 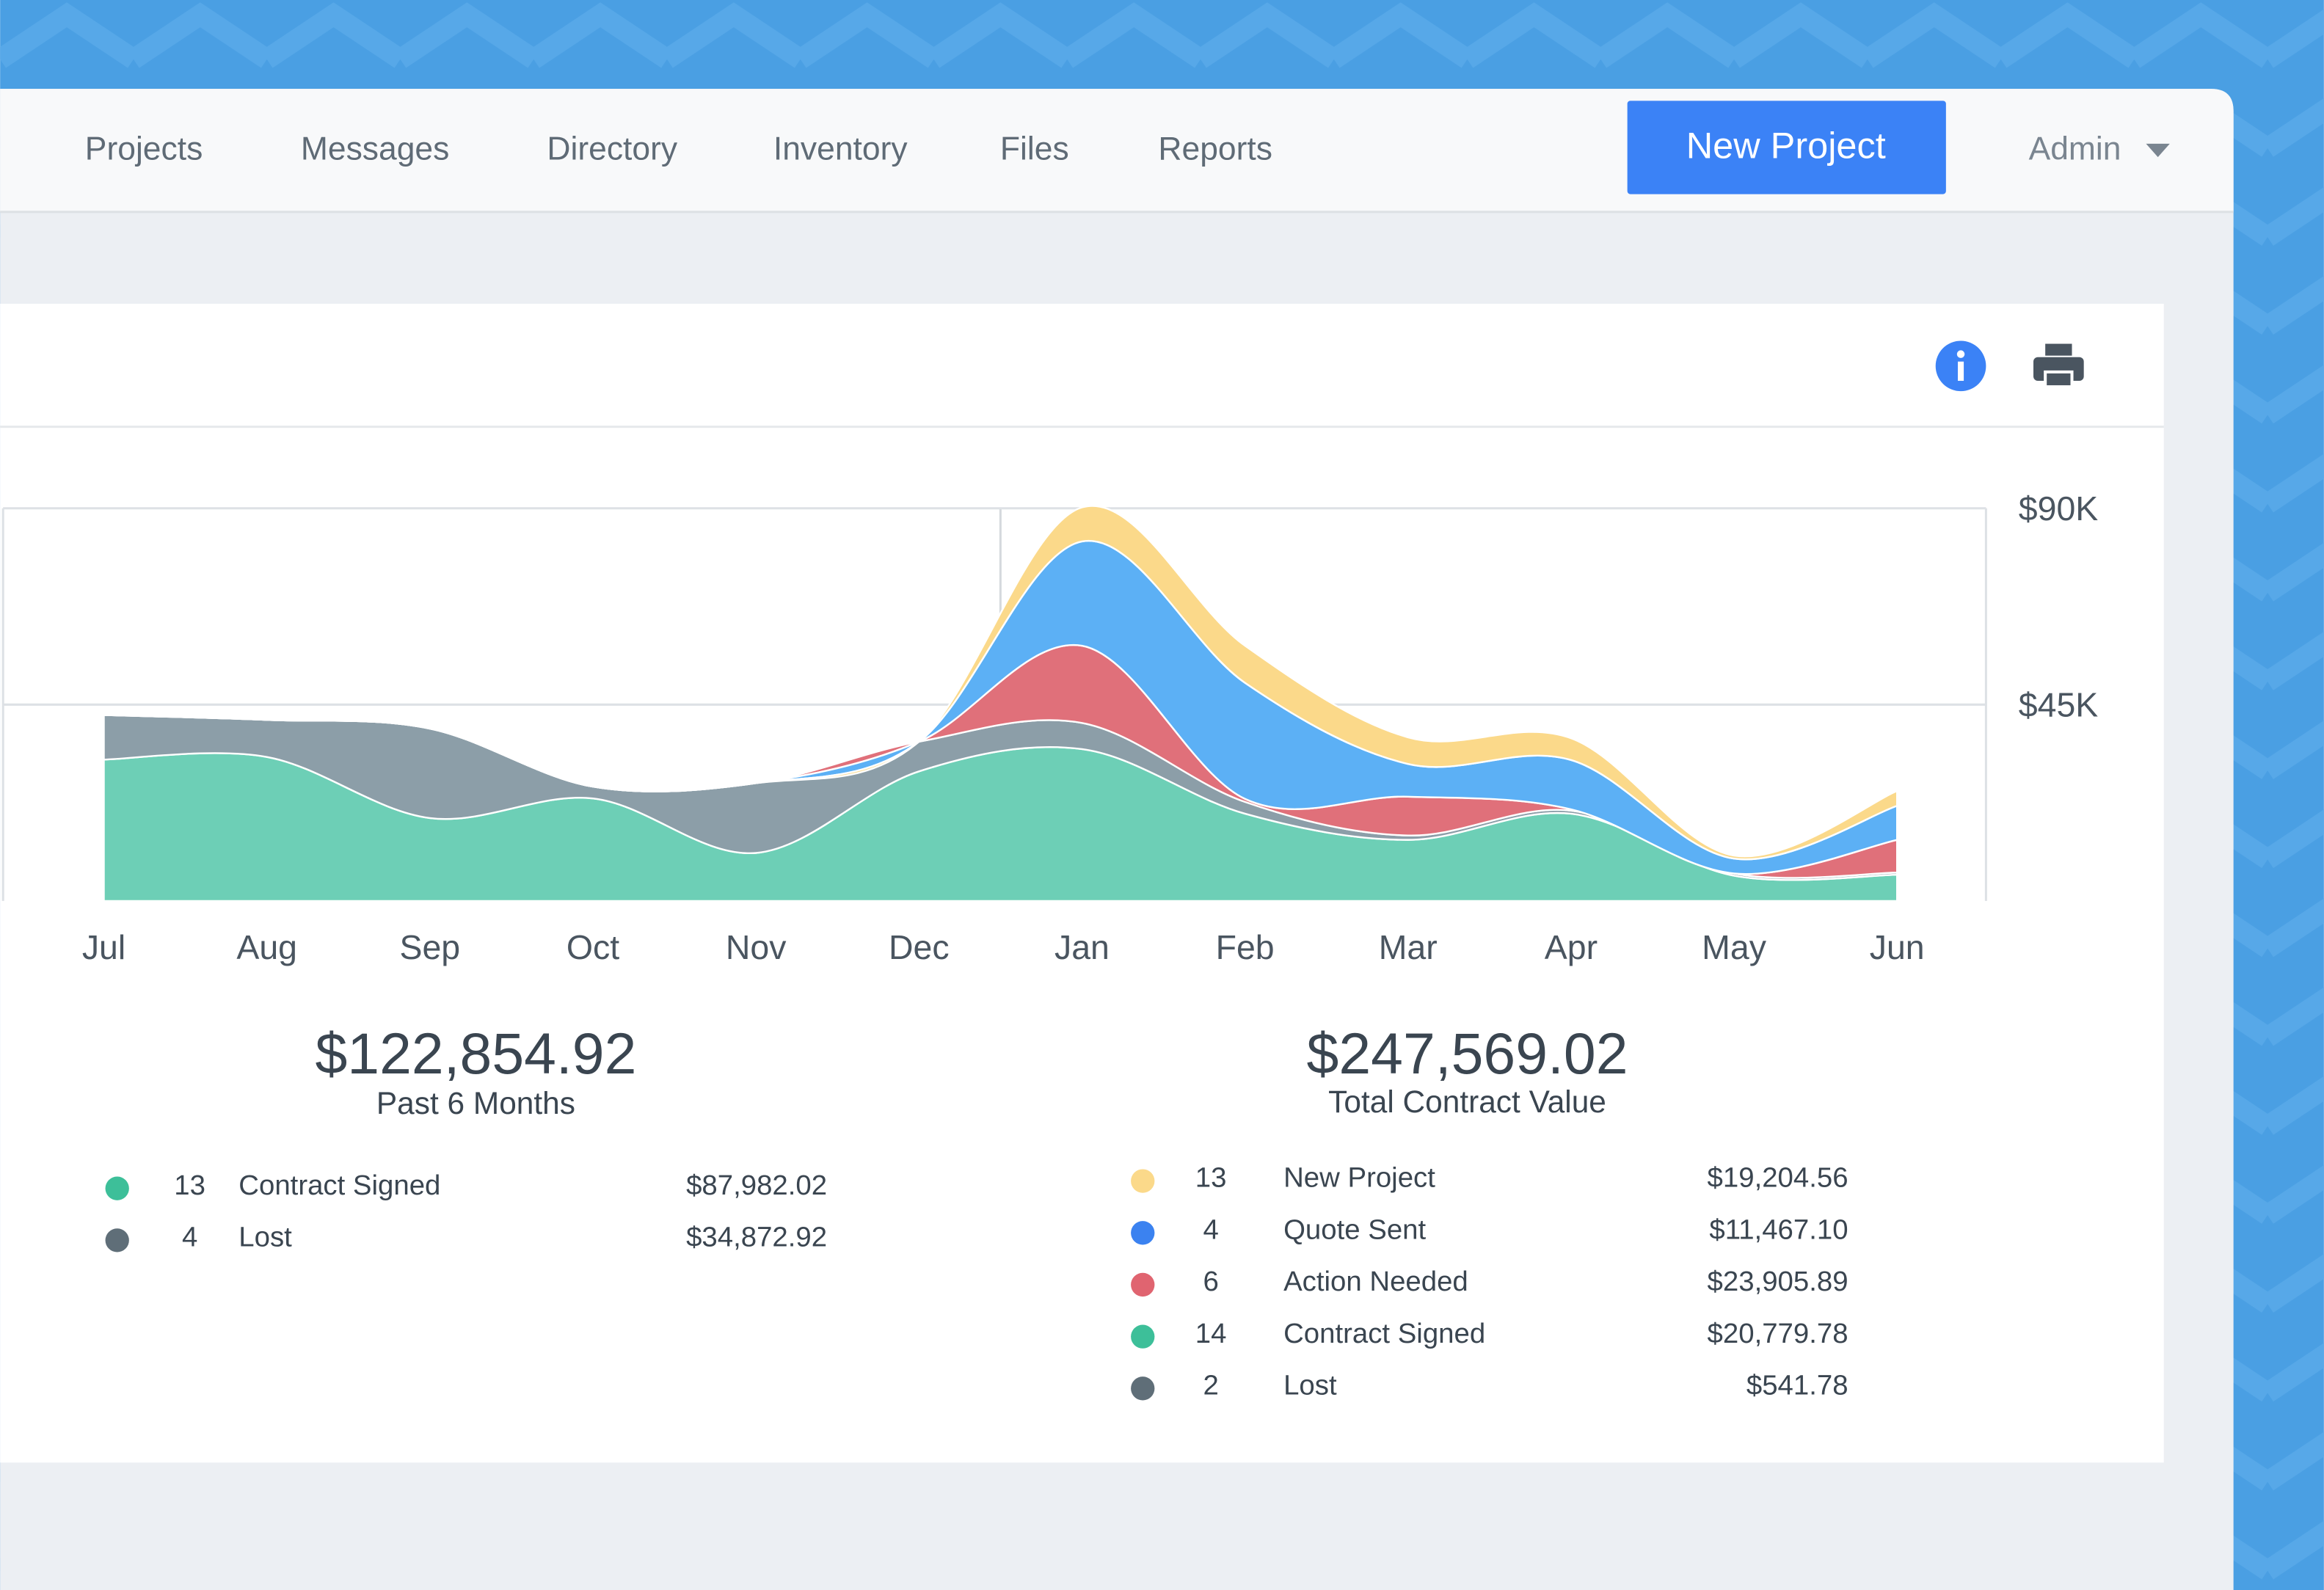 What do you see at coordinates (1210, 1281) in the screenshot?
I see `row-count: 6` at bounding box center [1210, 1281].